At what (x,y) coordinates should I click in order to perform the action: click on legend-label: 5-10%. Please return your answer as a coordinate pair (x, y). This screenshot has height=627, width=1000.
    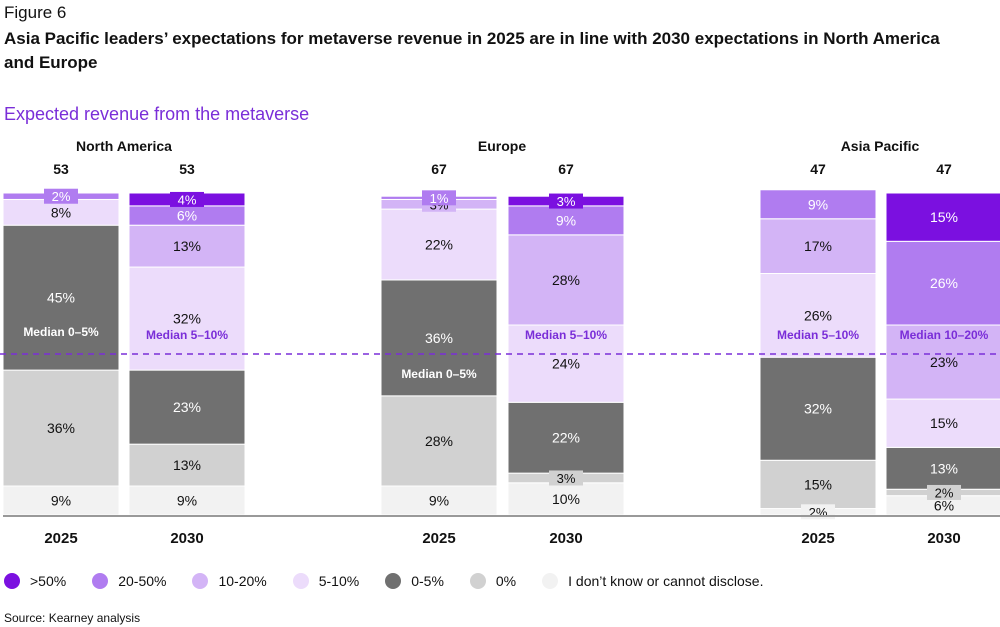
    Looking at the image, I should click on (339, 581).